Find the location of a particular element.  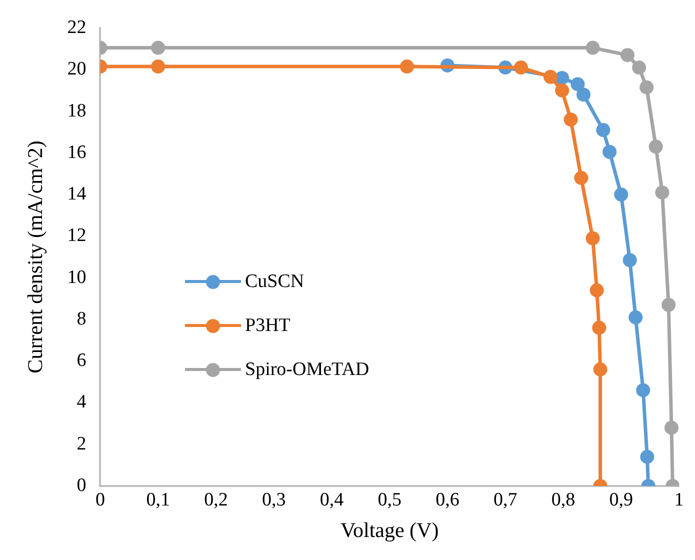

y-tick-label: 12 is located at coordinates (76, 235).